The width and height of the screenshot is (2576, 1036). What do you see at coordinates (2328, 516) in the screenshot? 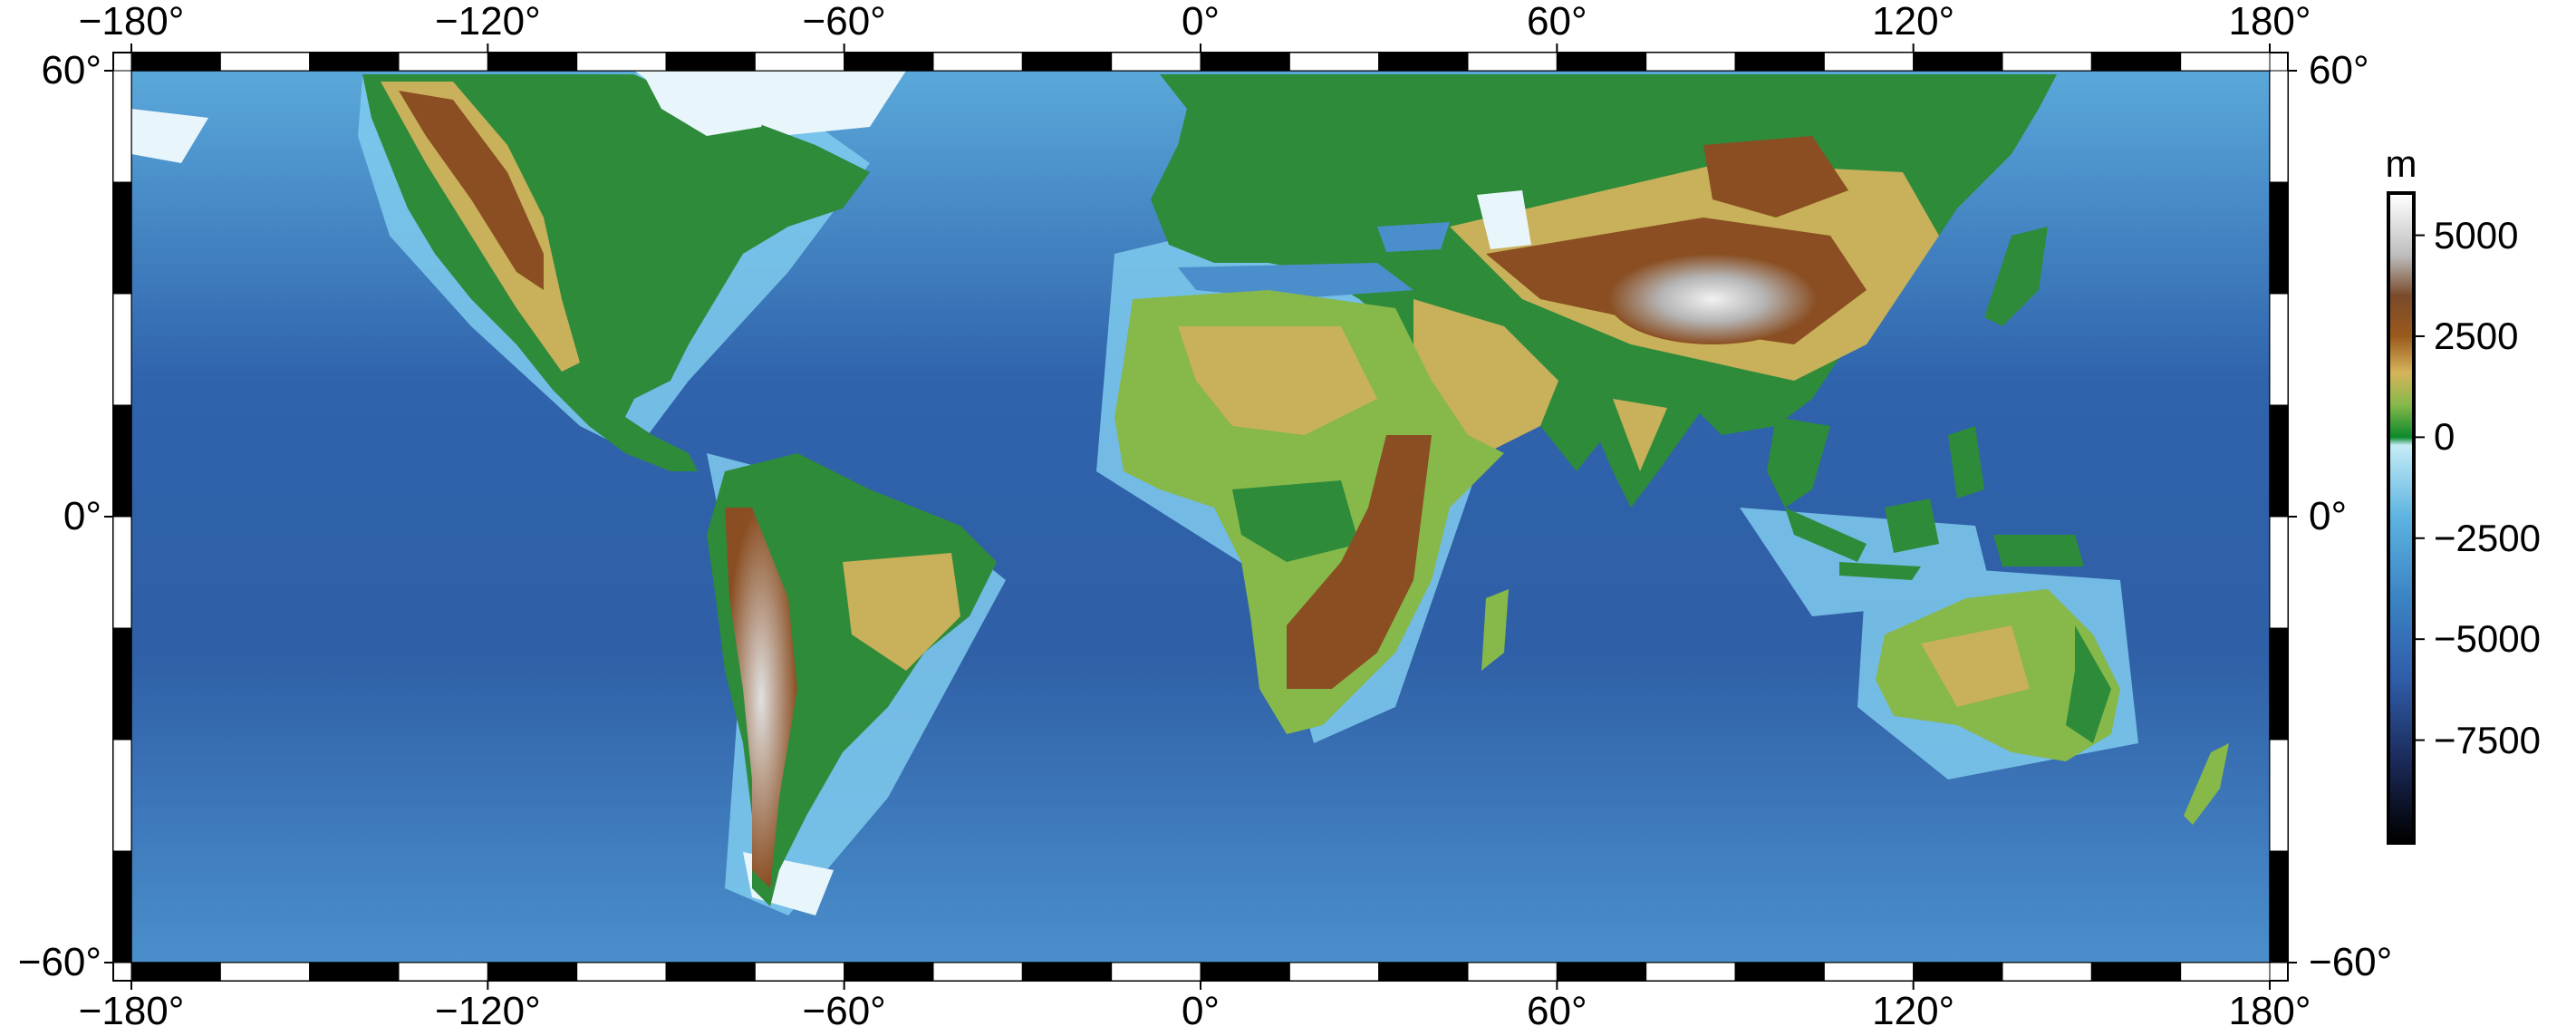
I see `lat-label-right: 0°` at bounding box center [2328, 516].